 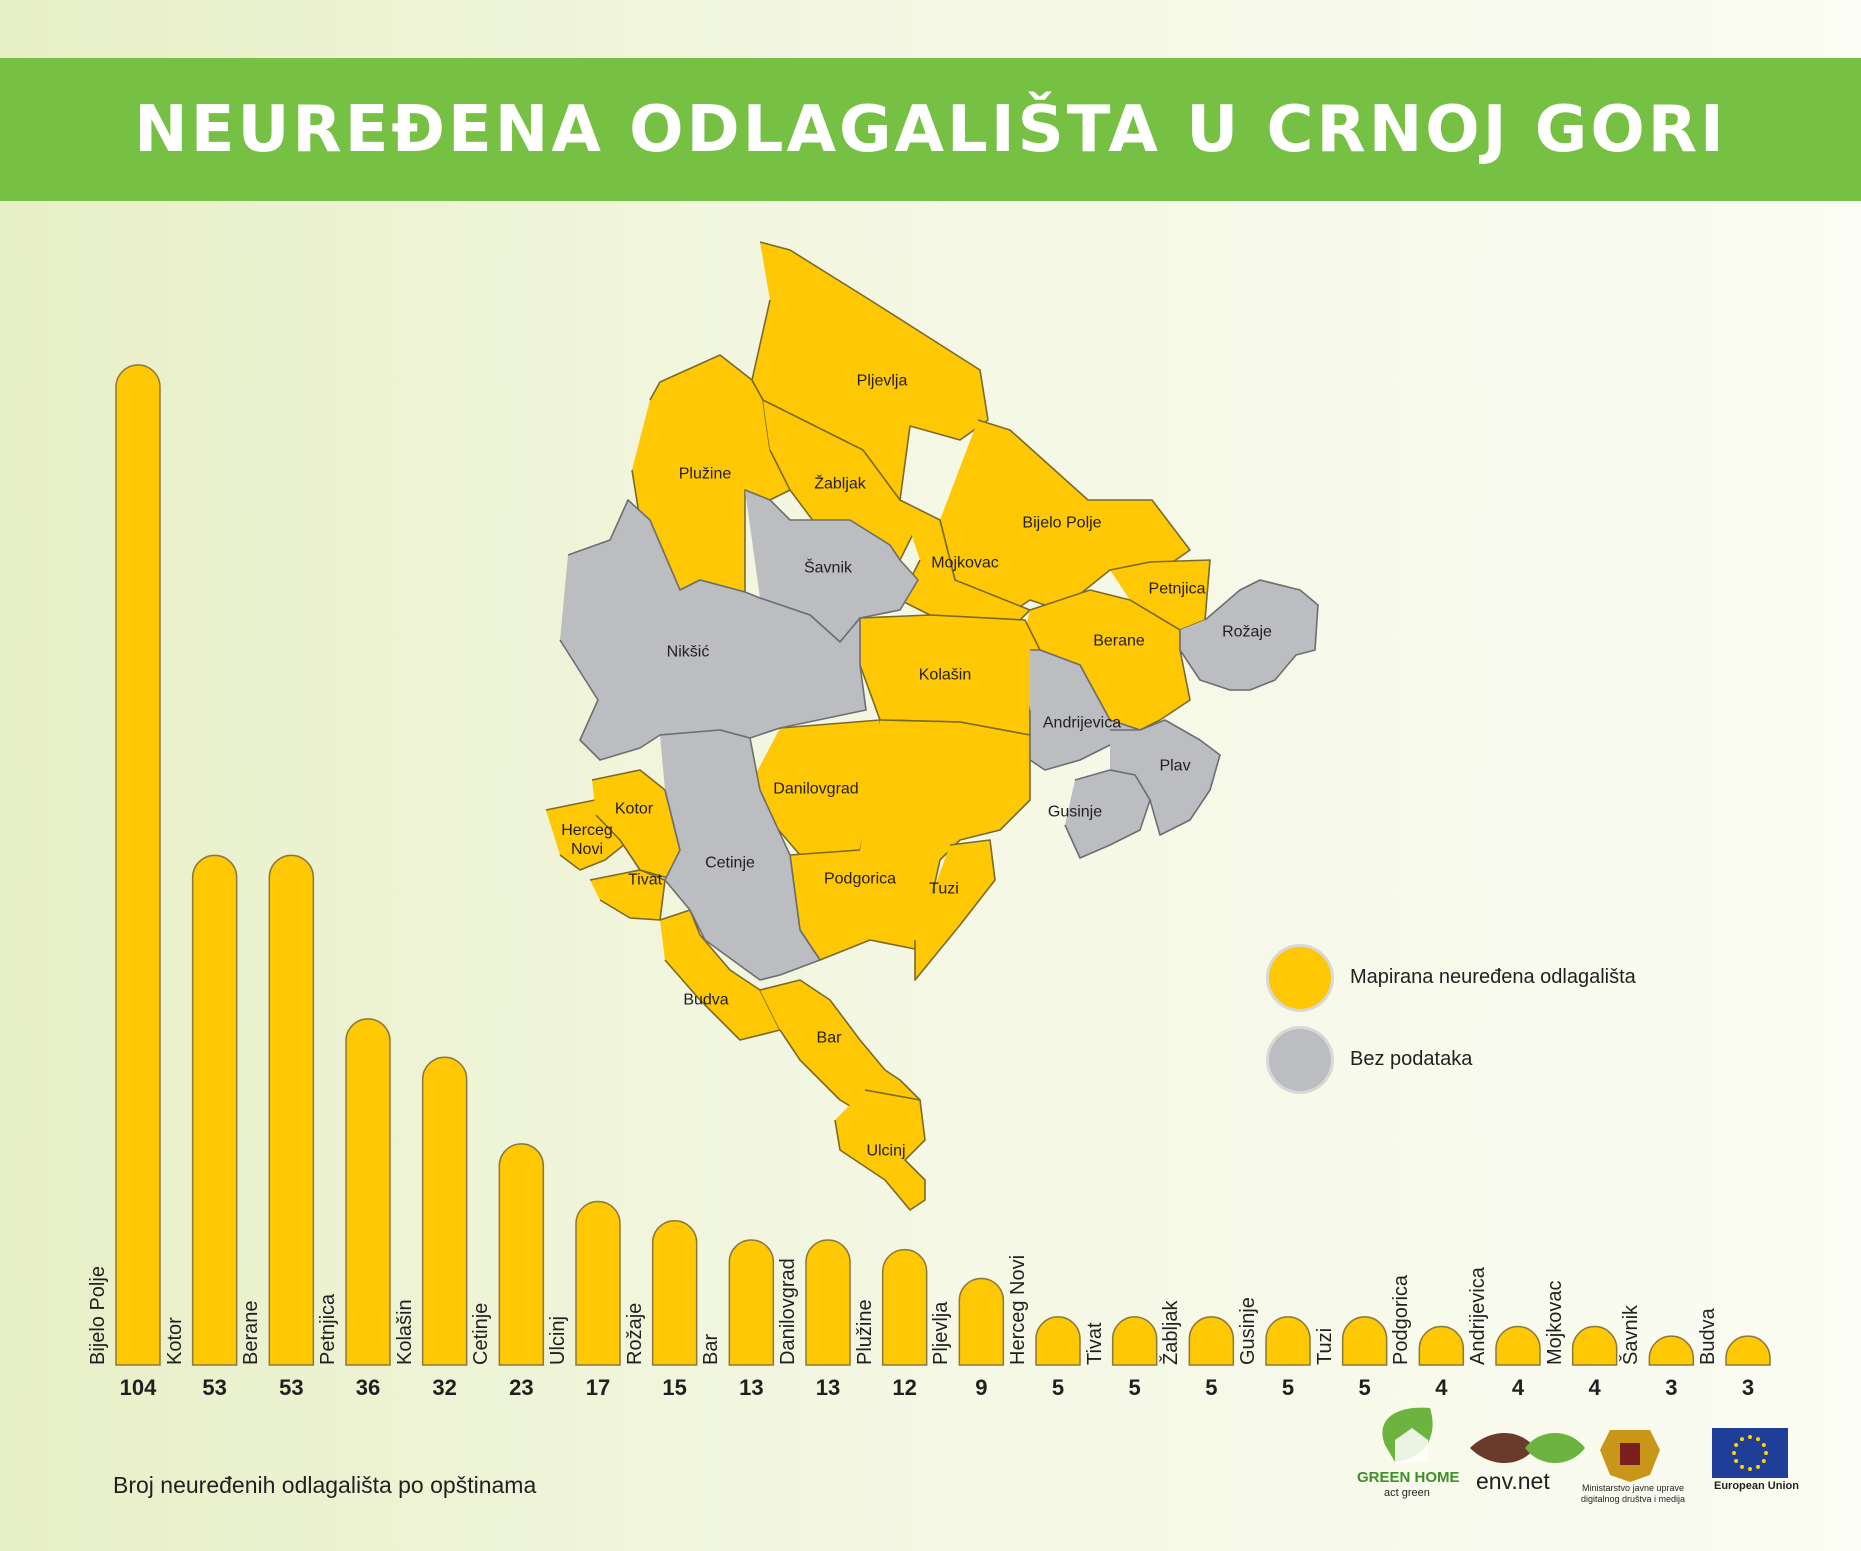 I want to click on map-label-budva: Budva, so click(x=706, y=1000).